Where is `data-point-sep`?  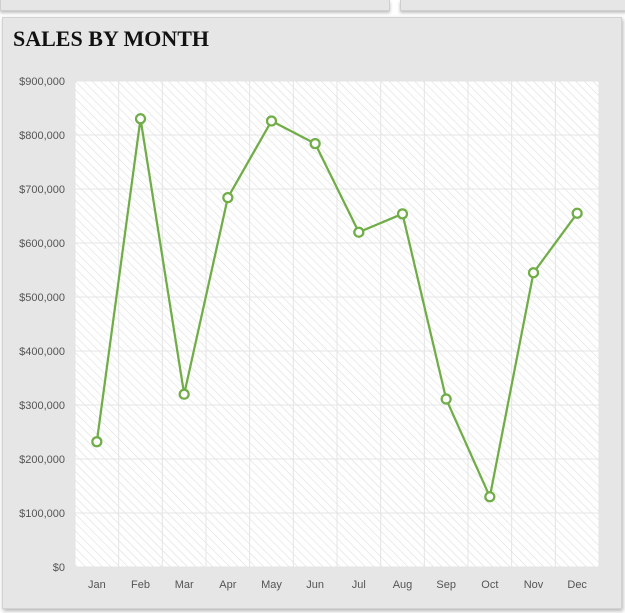
data-point-sep is located at coordinates (446, 399).